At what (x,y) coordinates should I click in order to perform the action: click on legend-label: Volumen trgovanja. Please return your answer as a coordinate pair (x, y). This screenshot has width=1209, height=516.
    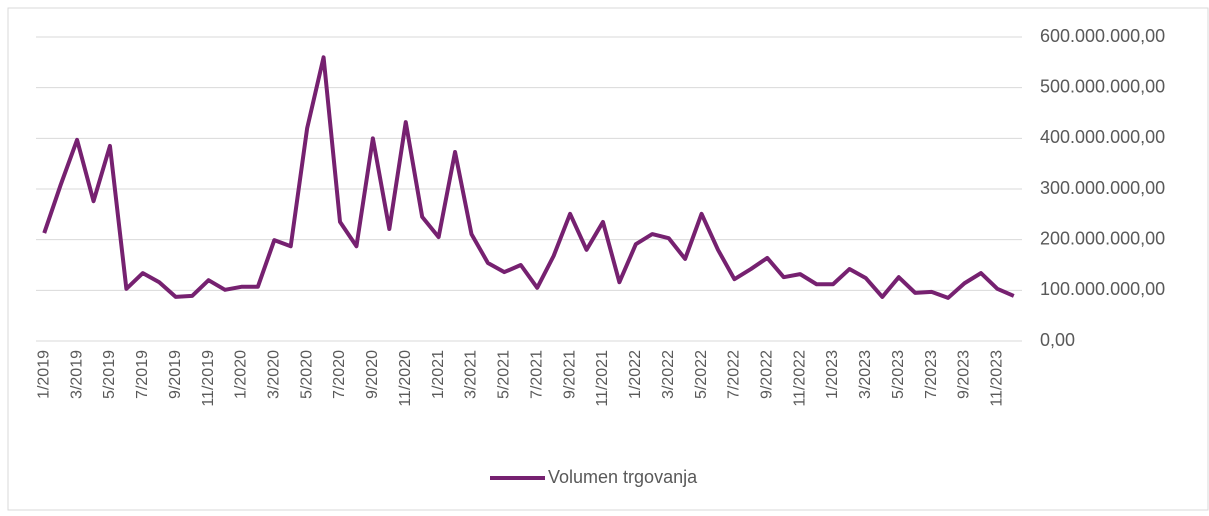
    Looking at the image, I should click on (623, 477).